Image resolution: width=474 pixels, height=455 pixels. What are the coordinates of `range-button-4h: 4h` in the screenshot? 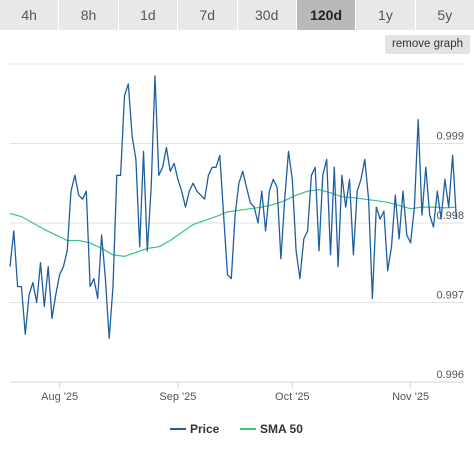 It's located at (30, 15).